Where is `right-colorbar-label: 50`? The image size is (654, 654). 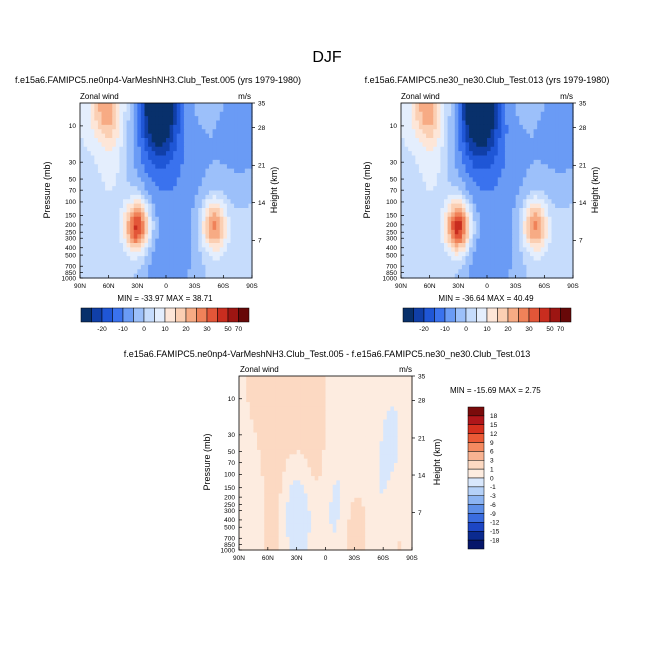
right-colorbar-label: 50 is located at coordinates (550, 329).